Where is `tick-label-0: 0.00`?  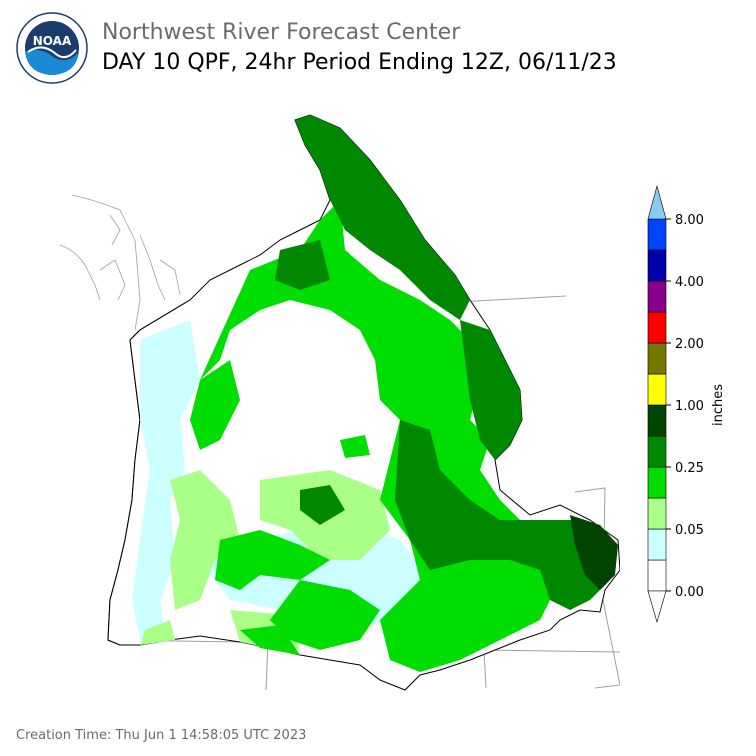 tick-label-0: 0.00 is located at coordinates (689, 592).